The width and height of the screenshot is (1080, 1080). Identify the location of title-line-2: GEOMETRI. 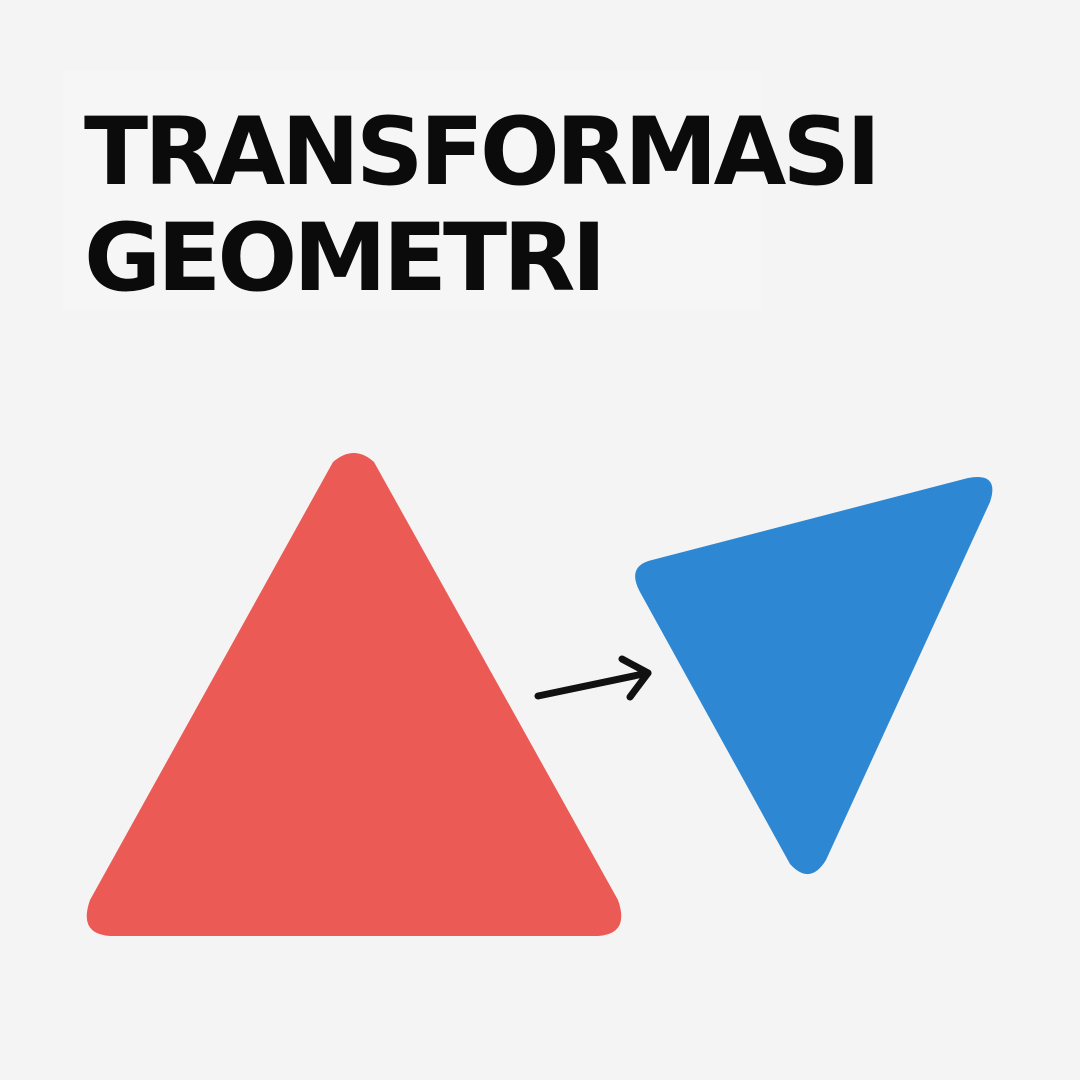
(345, 258).